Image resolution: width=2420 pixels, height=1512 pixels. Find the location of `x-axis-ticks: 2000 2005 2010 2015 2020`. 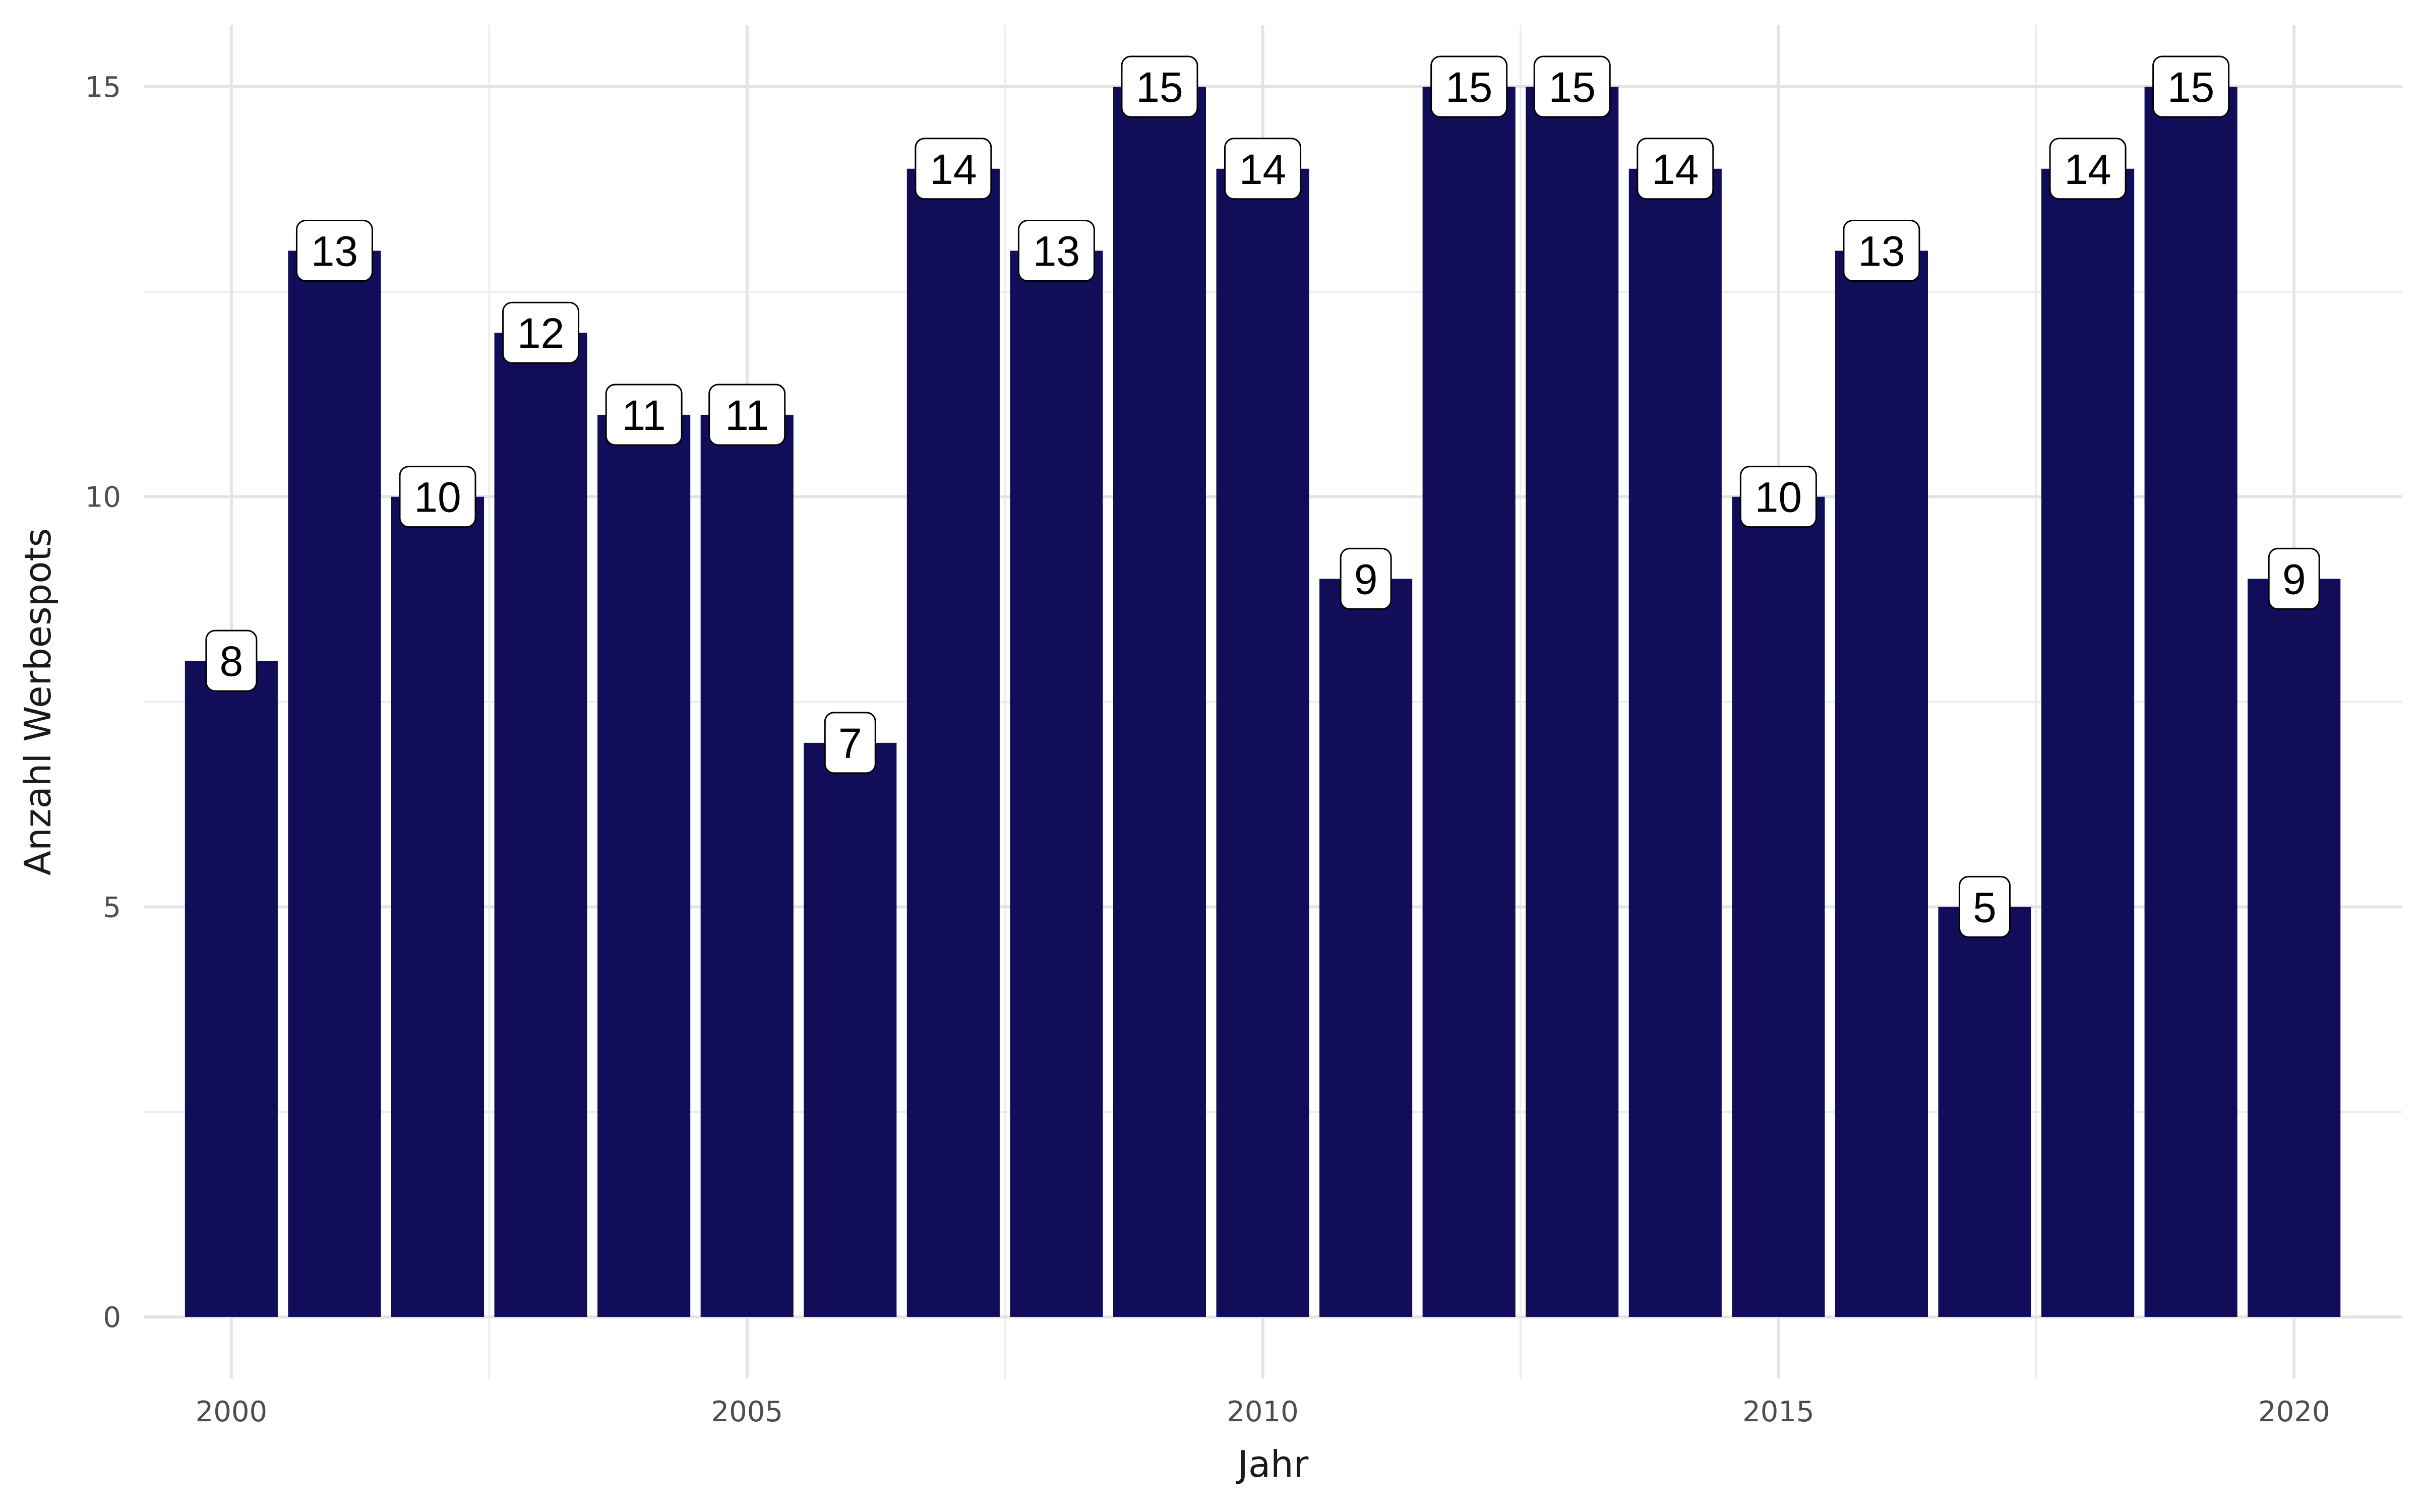

x-axis-ticks: 2000 2005 2010 2015 2020 is located at coordinates (1263, 1412).